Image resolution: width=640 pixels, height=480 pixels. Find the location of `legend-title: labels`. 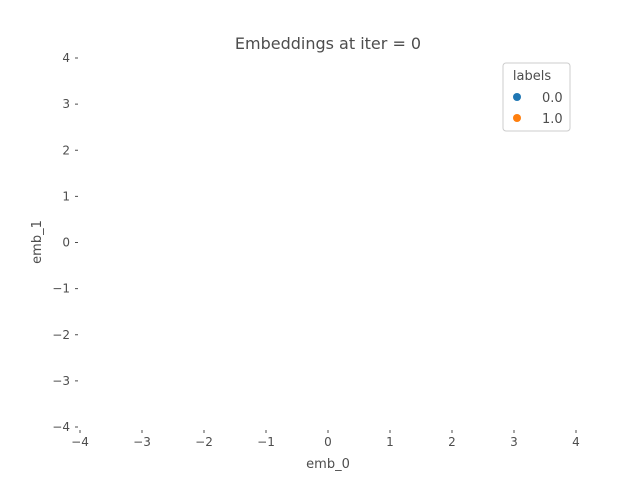

legend-title: labels is located at coordinates (532, 76).